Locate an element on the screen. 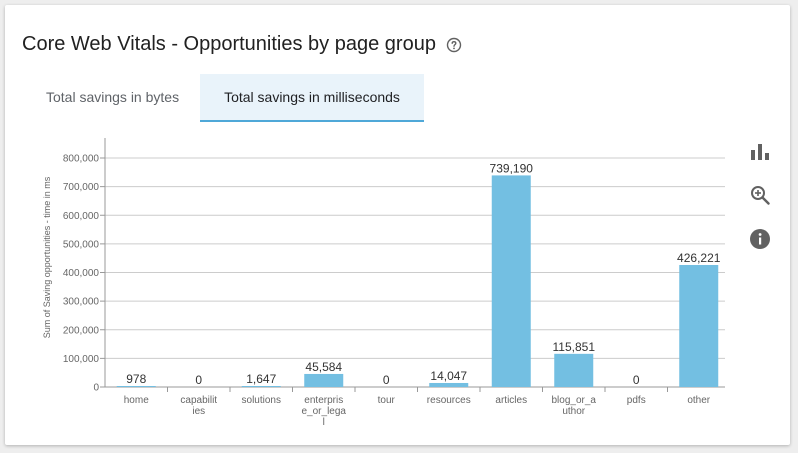 The width and height of the screenshot is (798, 453). x-tick-label: home is located at coordinates (136, 400).